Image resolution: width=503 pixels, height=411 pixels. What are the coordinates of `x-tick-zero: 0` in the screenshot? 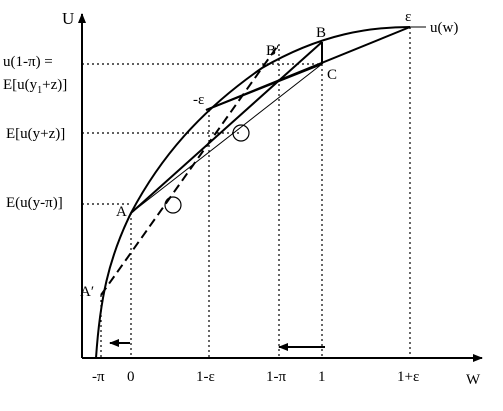 It's located at (131, 377).